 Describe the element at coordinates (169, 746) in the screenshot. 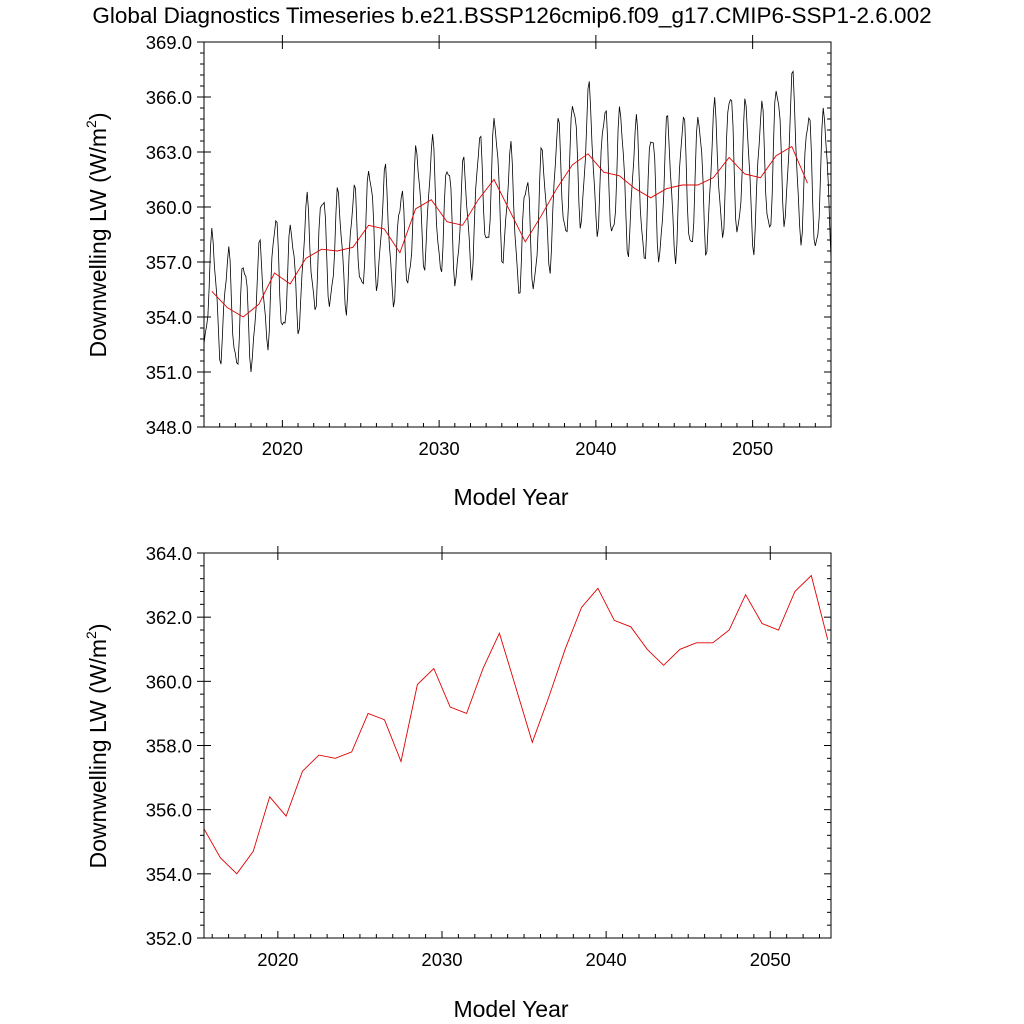

I see `bottom-y-tick-label: 358.0` at that location.